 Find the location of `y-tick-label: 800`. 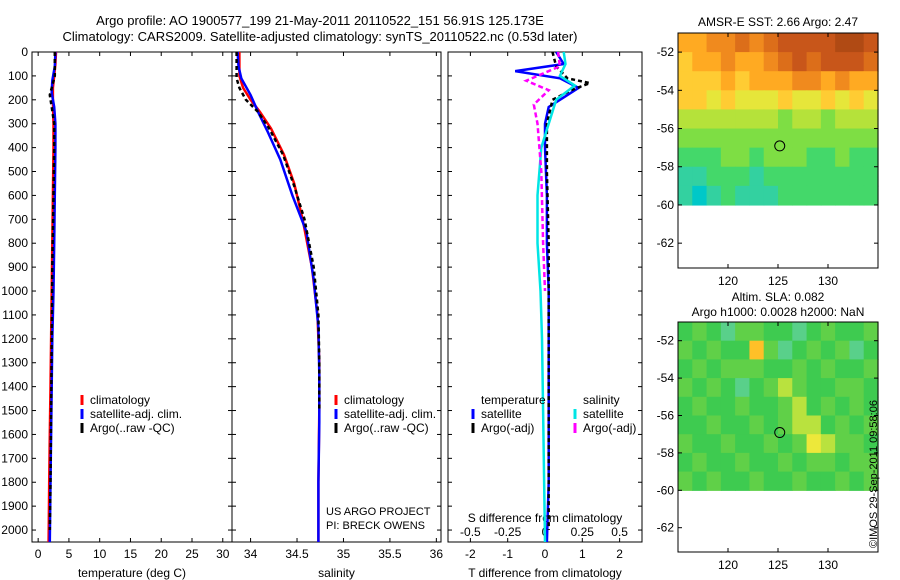

y-tick-label: 800 is located at coordinates (18, 243).